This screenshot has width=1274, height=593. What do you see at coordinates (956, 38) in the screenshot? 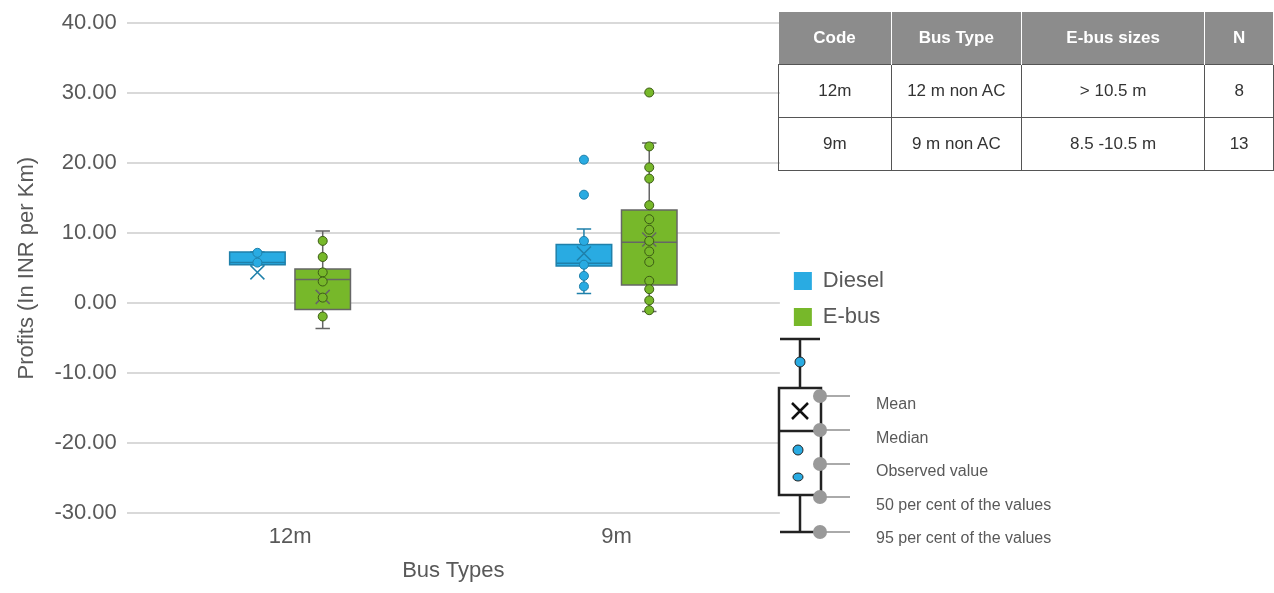
I see `text: Bus Type` at bounding box center [956, 38].